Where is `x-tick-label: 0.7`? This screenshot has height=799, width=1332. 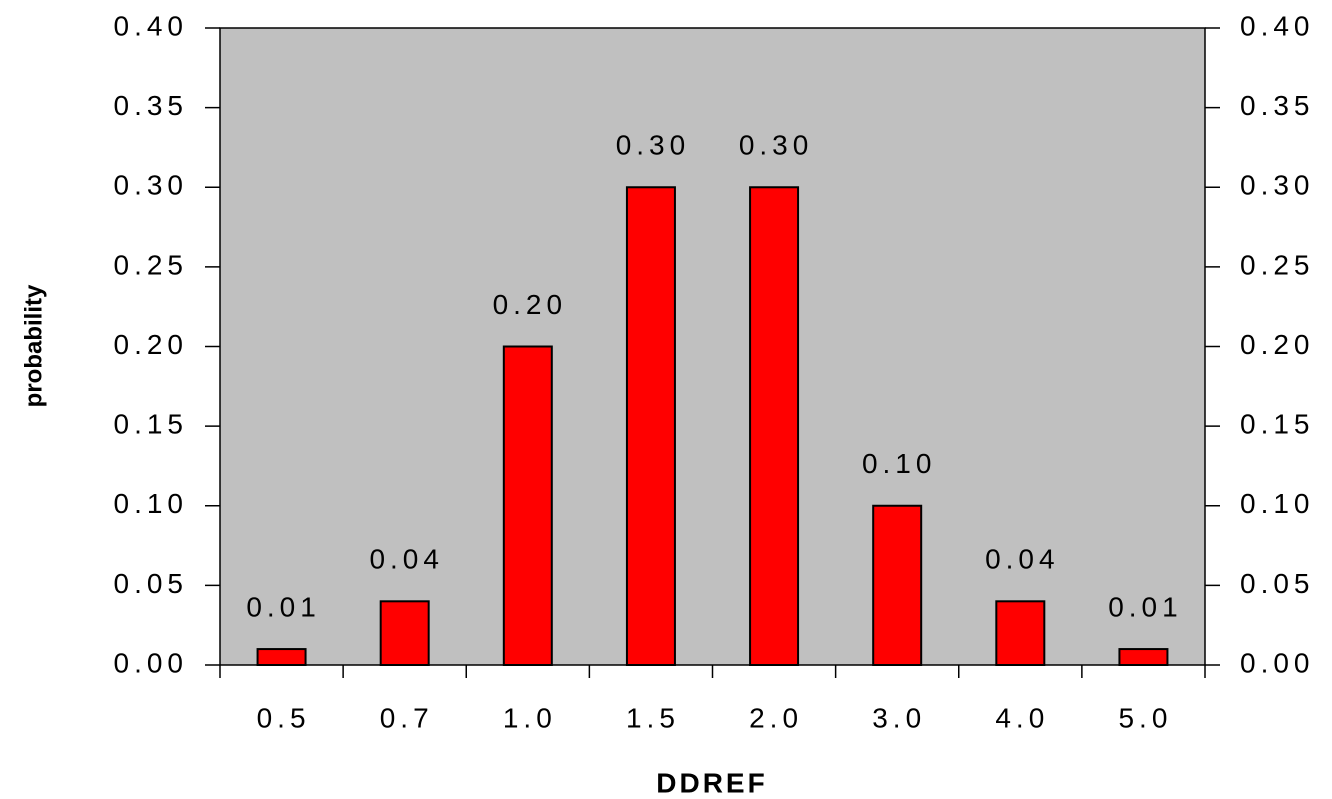
x-tick-label: 0.7 is located at coordinates (407, 717).